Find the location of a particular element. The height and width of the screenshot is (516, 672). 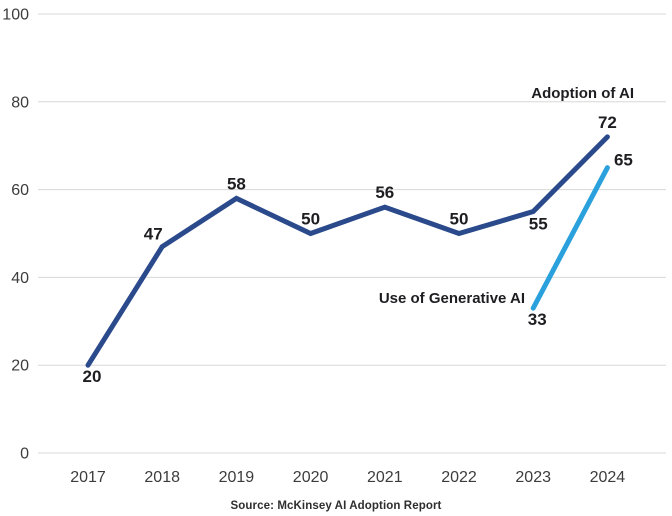

y-tick-label: 0 is located at coordinates (24, 454).